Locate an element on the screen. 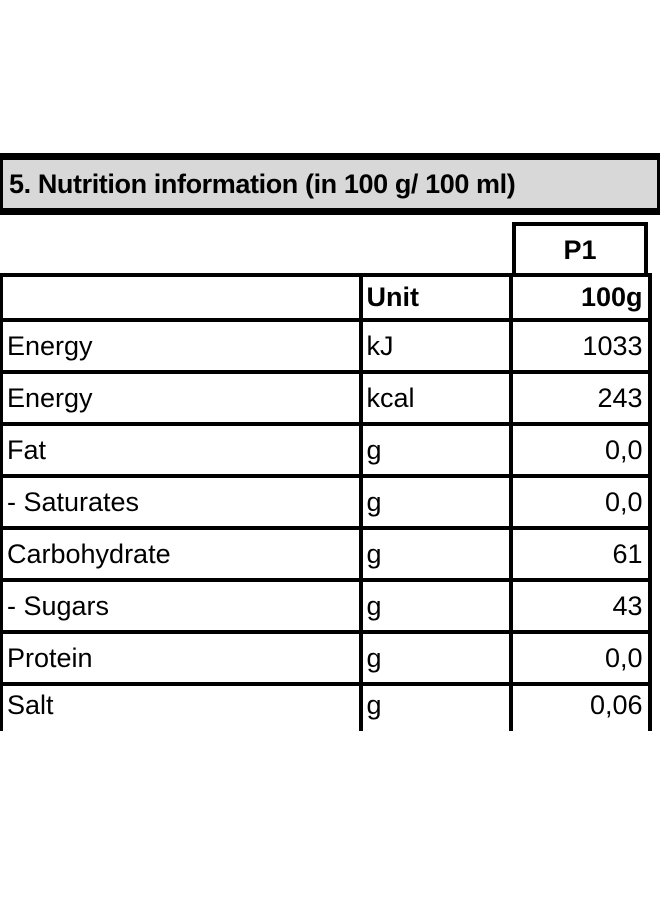 The height and width of the screenshot is (900, 660). table-row: - Sugars g 43 is located at coordinates (326, 606).